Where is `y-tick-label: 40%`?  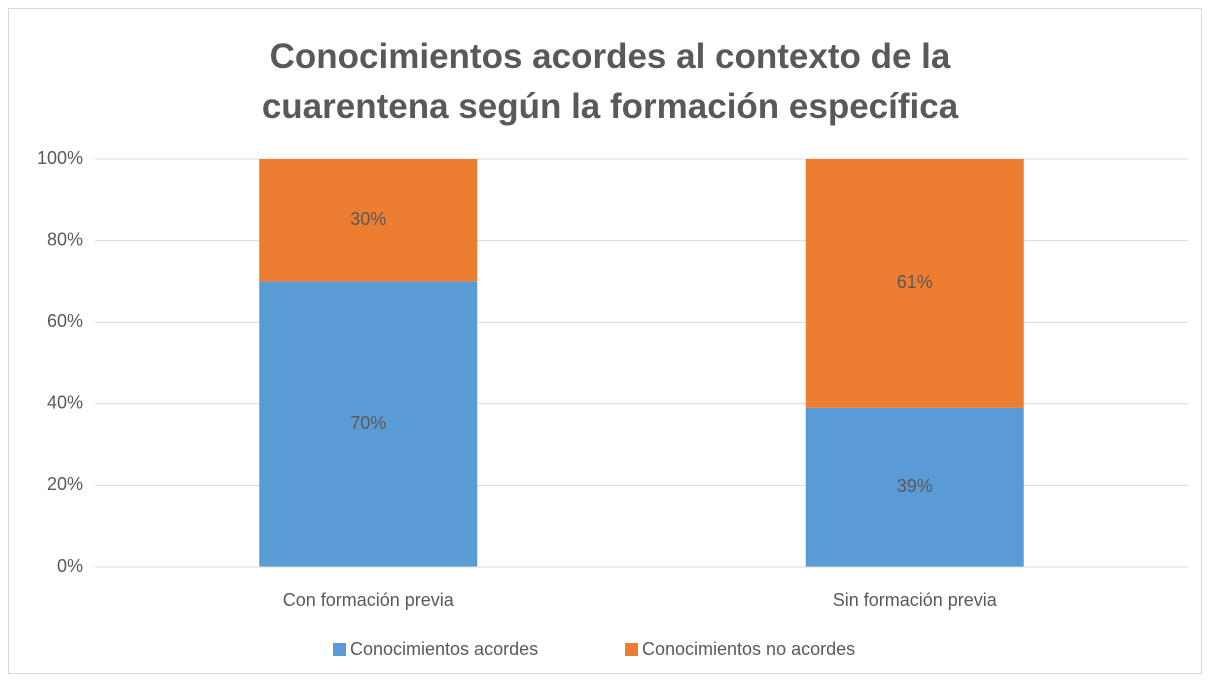 y-tick-label: 40% is located at coordinates (65, 403).